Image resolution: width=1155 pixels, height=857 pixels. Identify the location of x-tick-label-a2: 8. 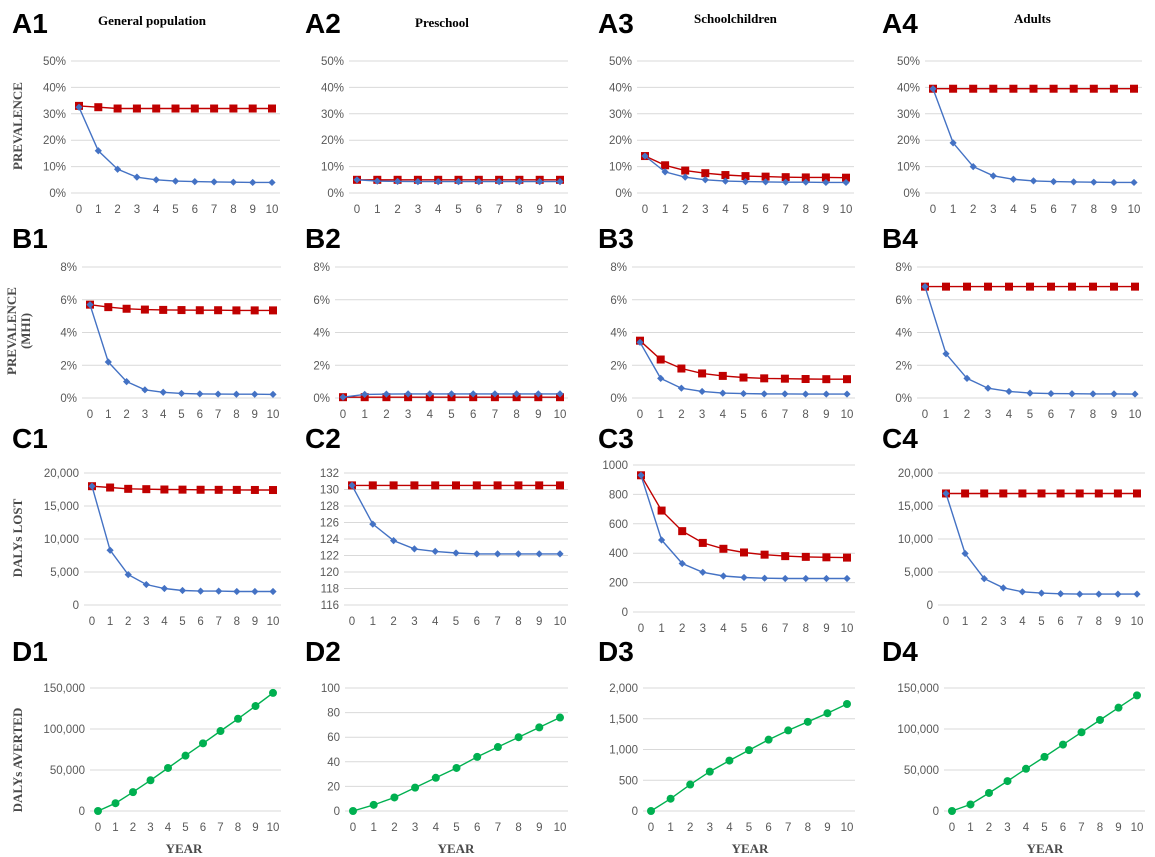
(519, 210).